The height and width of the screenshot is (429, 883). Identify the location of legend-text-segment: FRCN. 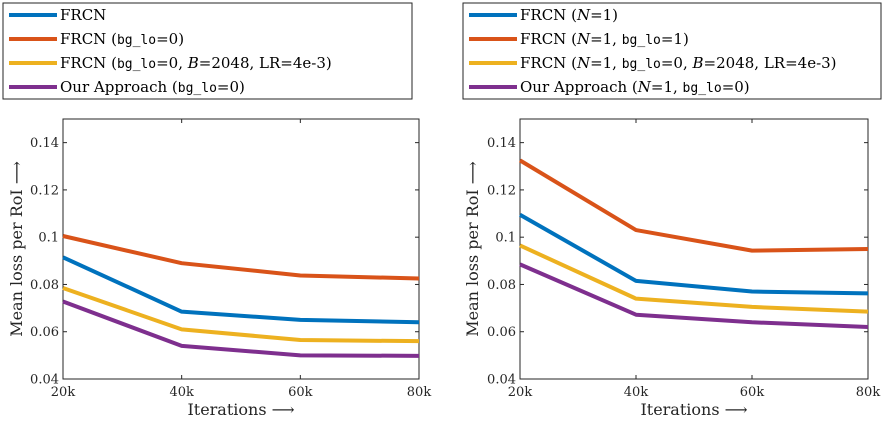
(83, 15).